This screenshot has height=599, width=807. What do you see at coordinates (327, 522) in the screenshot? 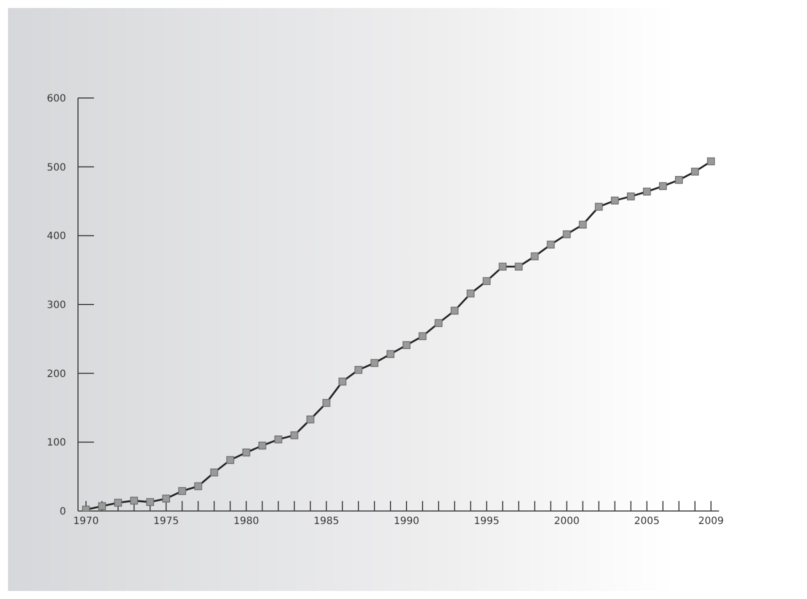
I see `x-tick-label: 1985` at bounding box center [327, 522].